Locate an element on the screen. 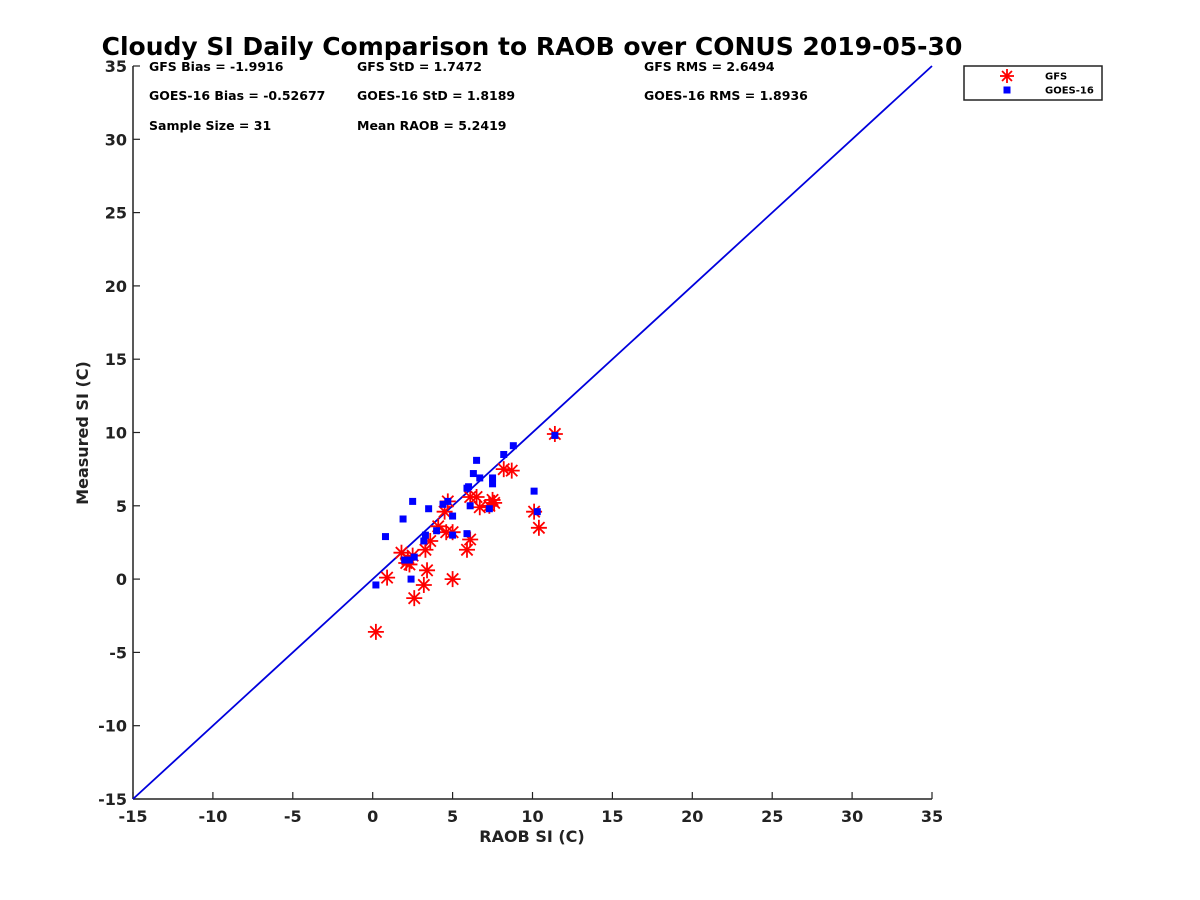  x-tick-label: -15 is located at coordinates (133, 816).